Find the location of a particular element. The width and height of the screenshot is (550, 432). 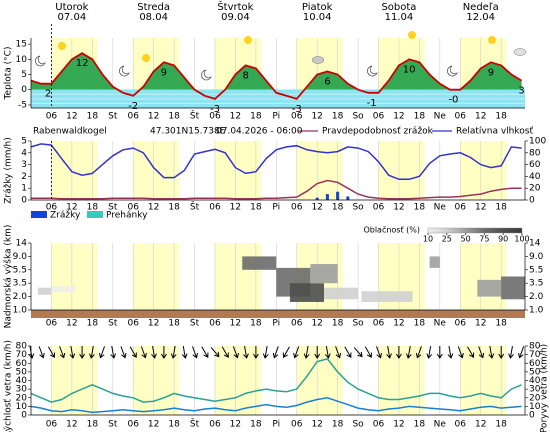

temperature-label: -3 is located at coordinates (297, 109).